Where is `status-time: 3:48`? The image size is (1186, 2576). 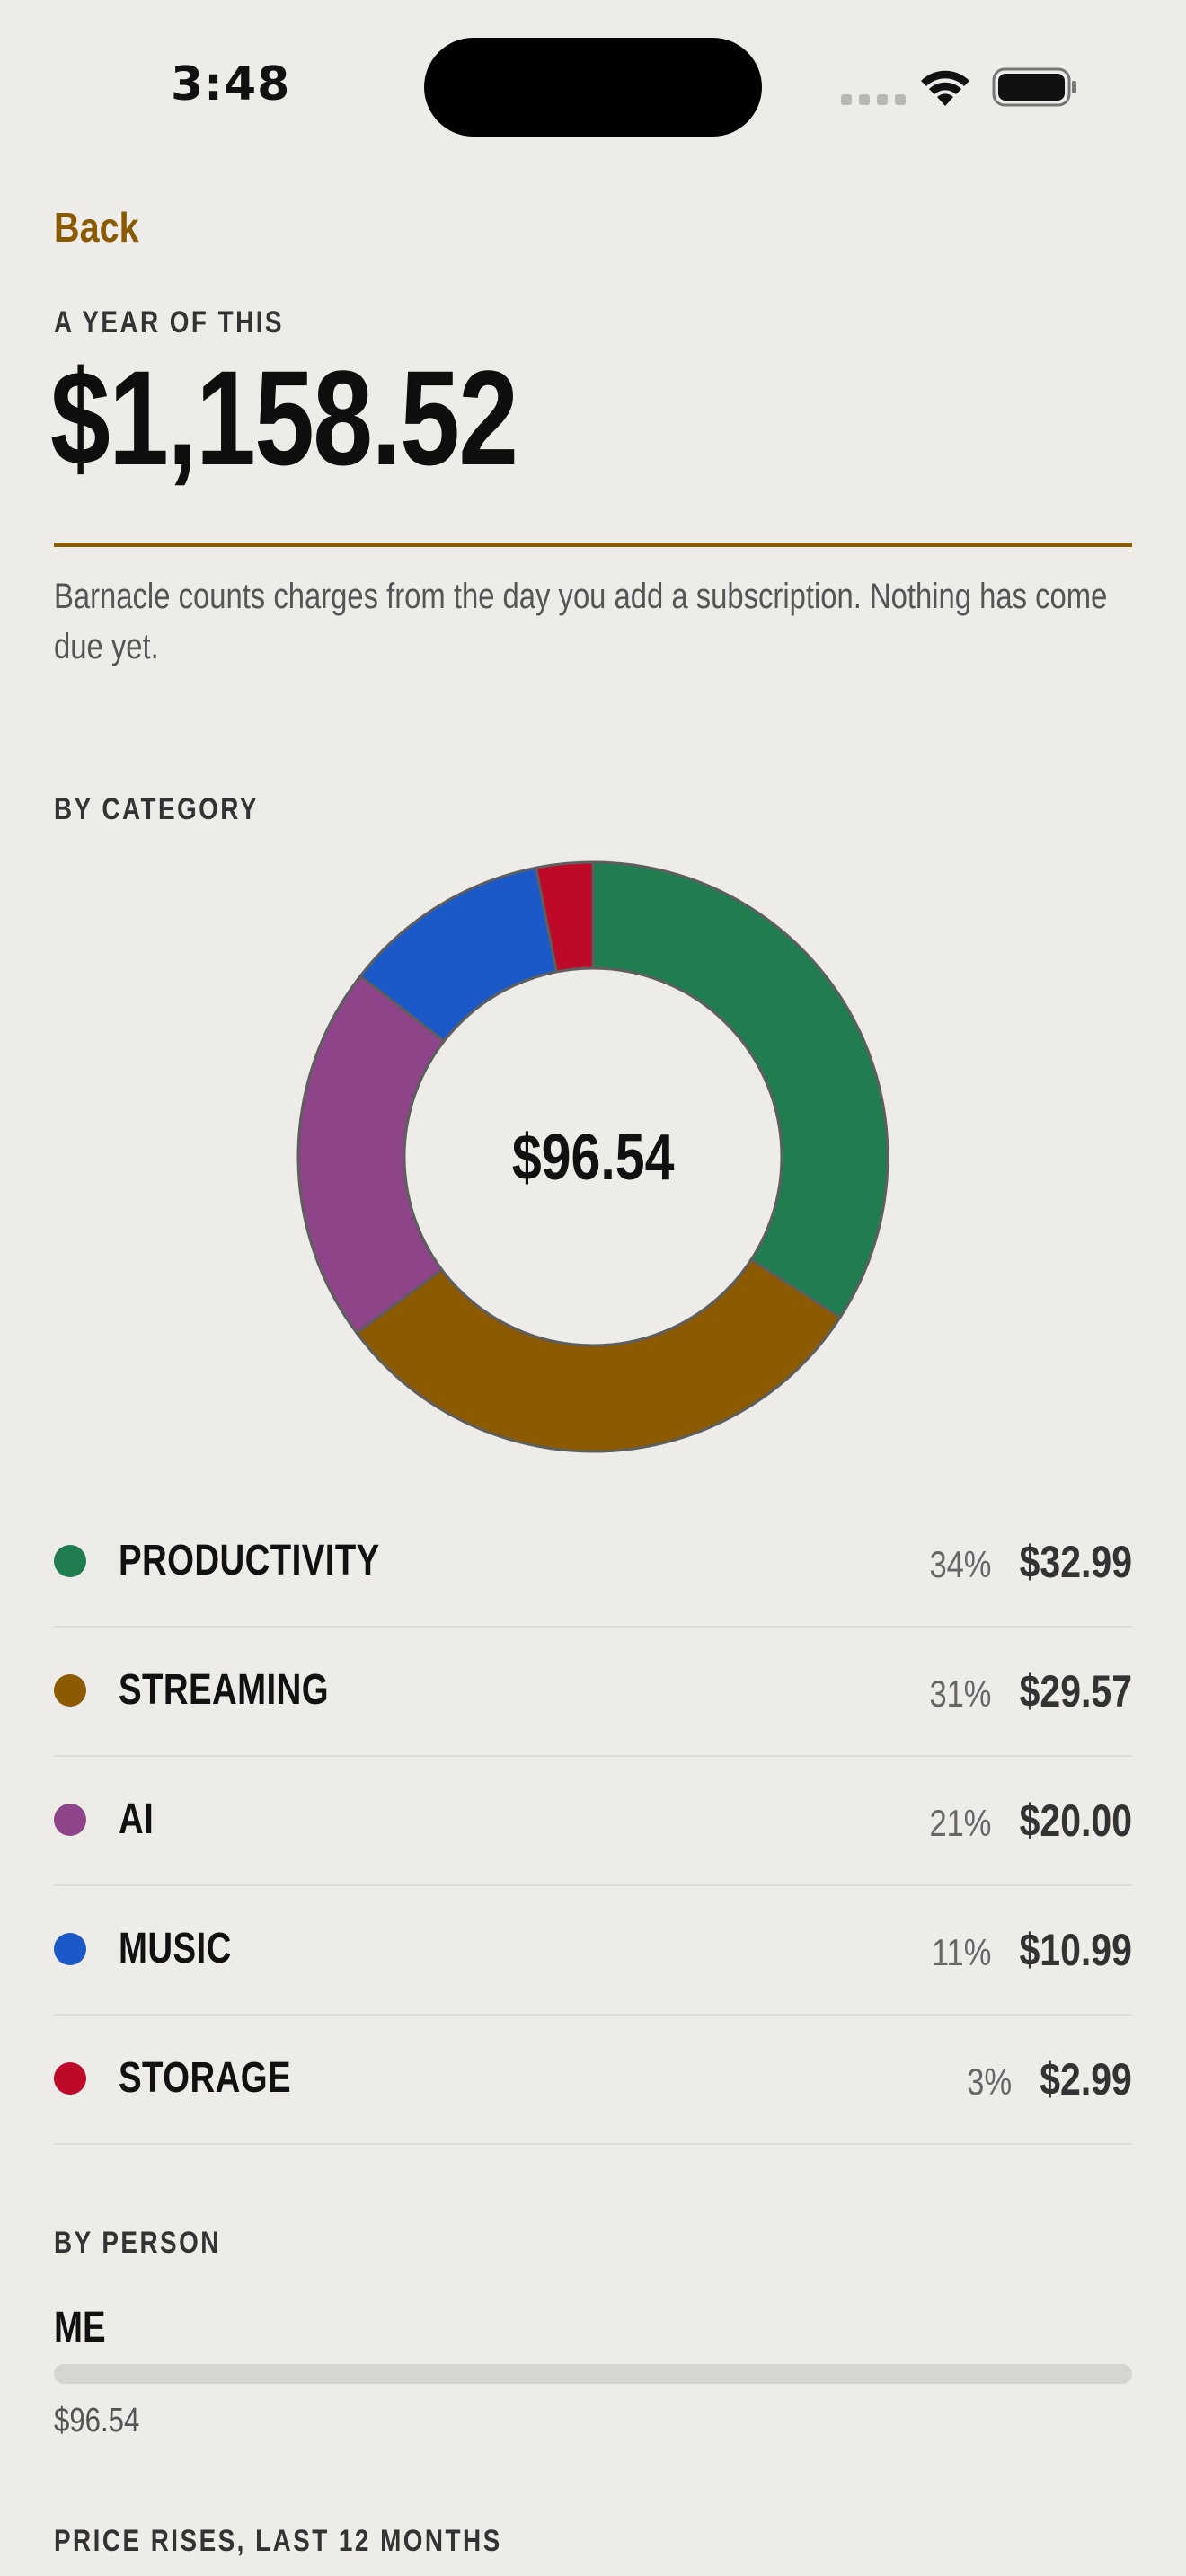 status-time: 3:48 is located at coordinates (231, 84).